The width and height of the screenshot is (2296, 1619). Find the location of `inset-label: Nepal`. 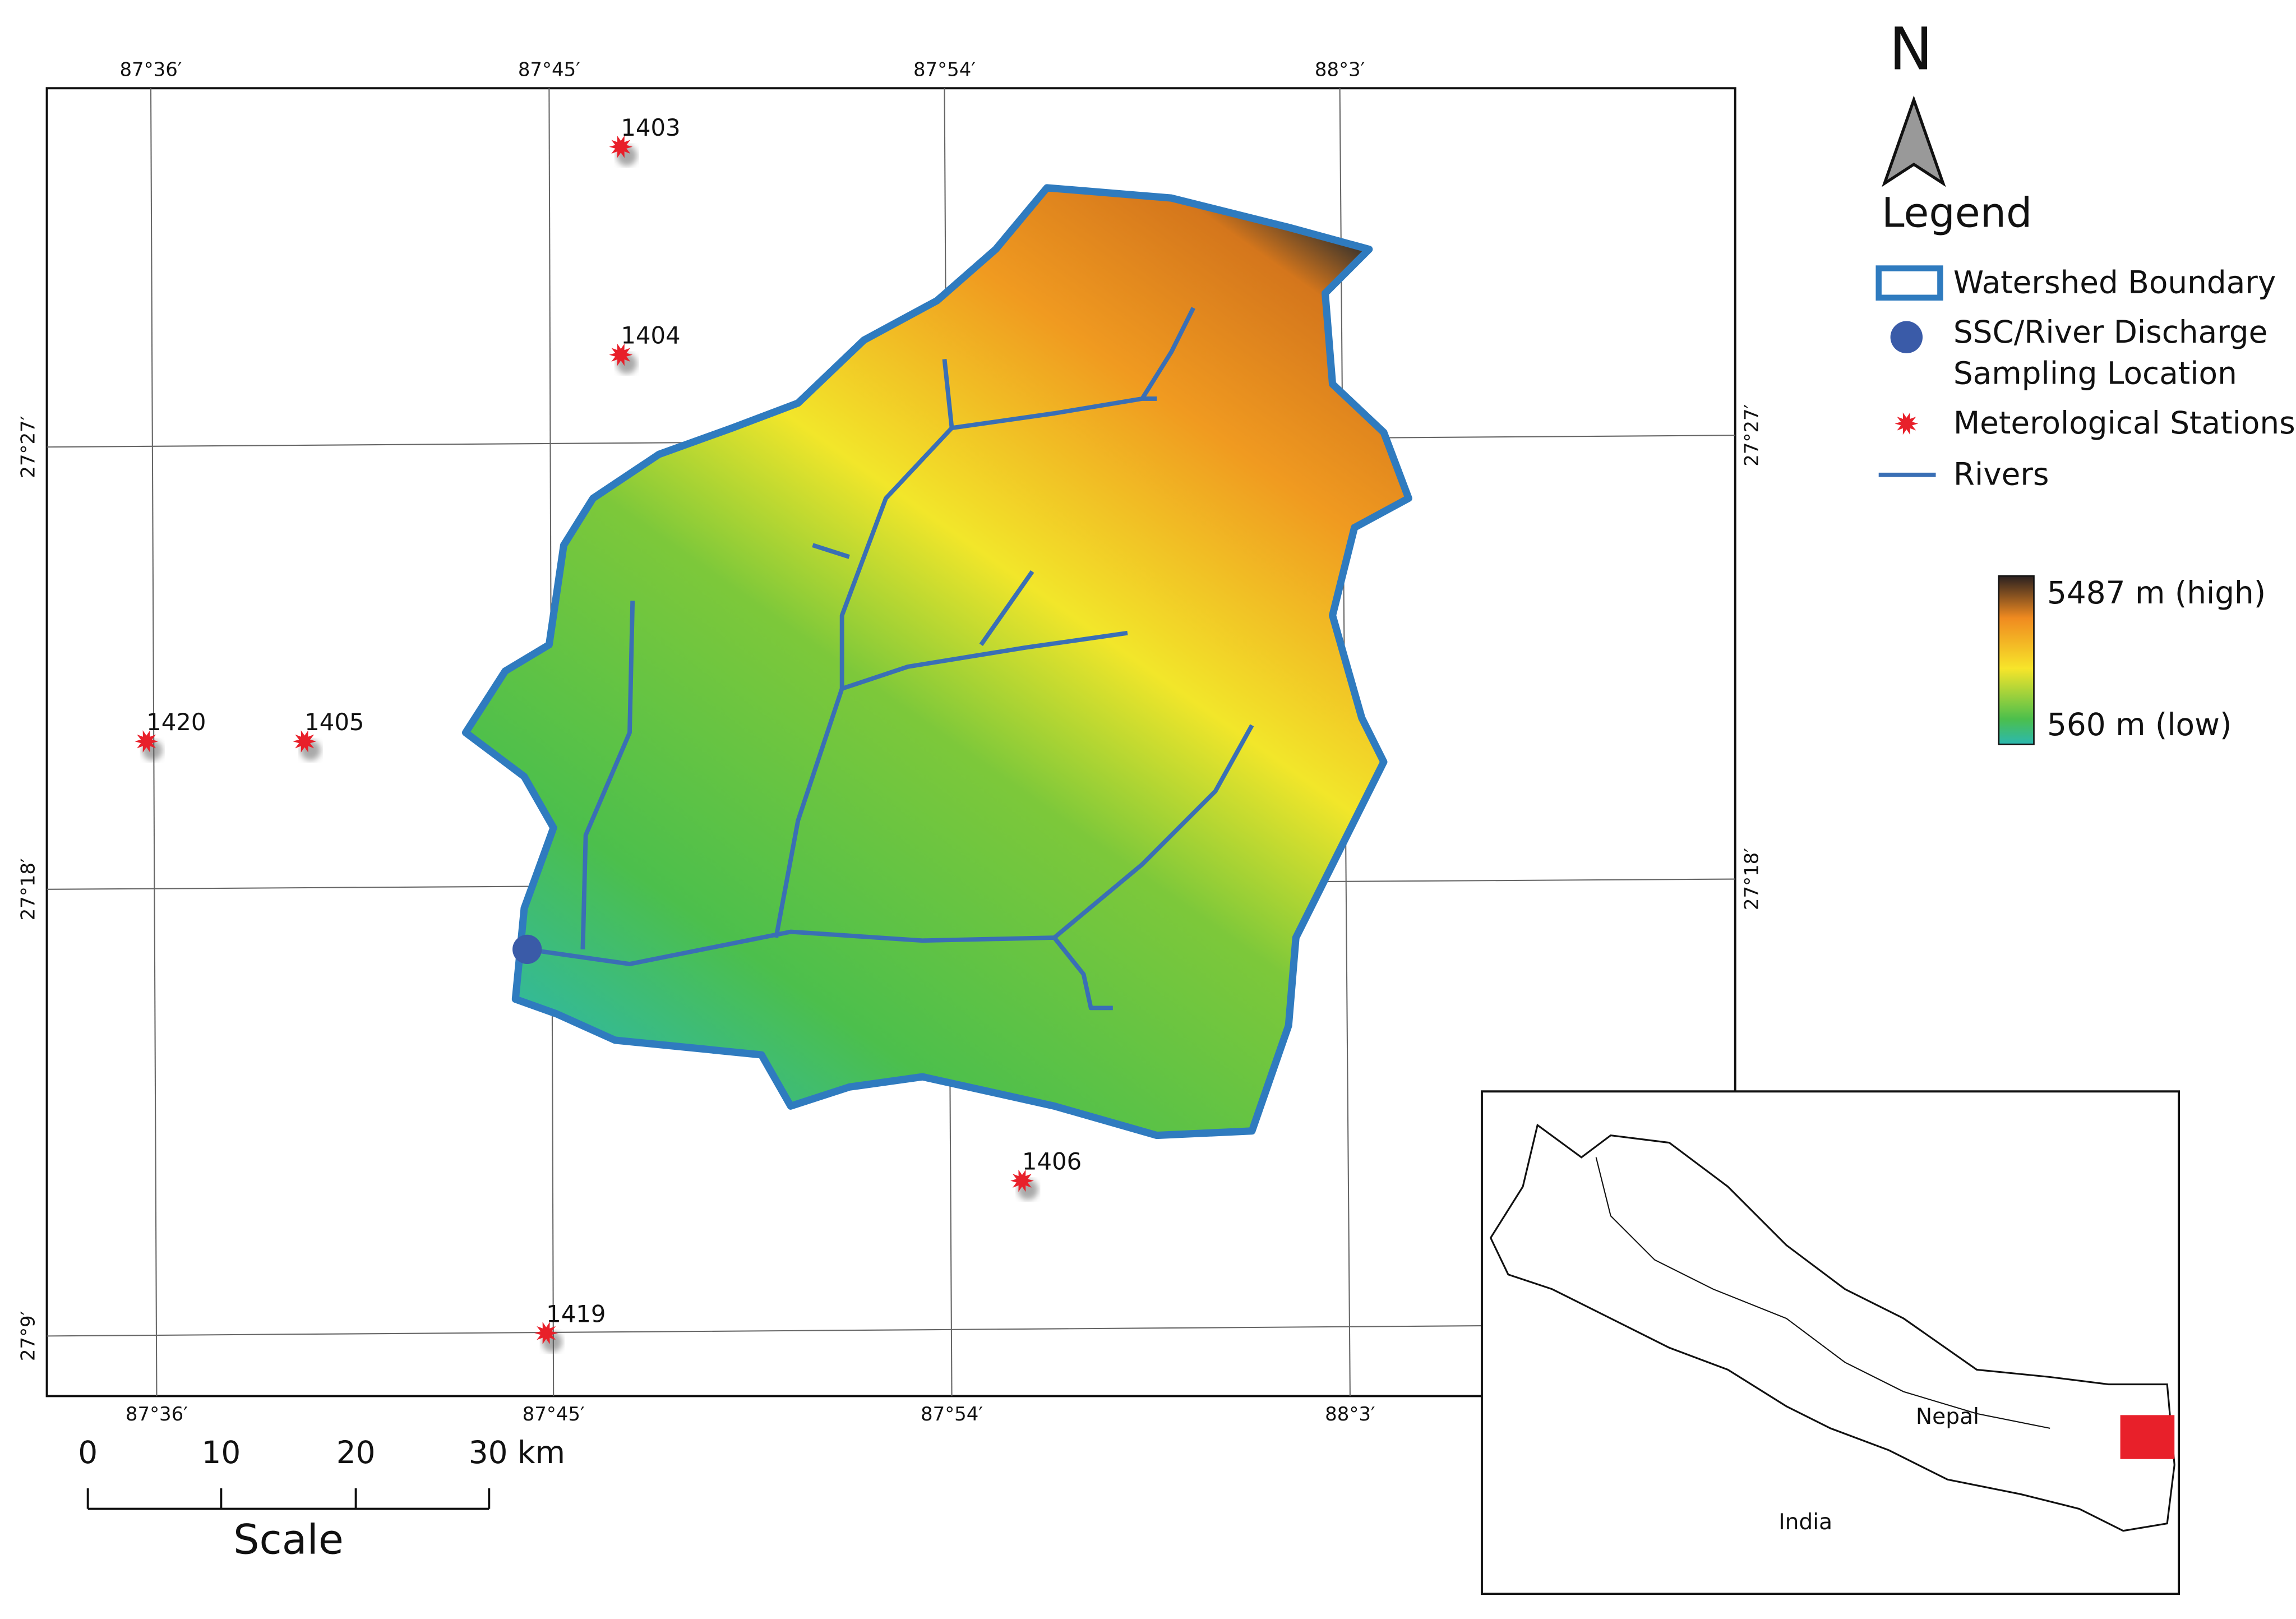

inset-label: Nepal is located at coordinates (1947, 1416).